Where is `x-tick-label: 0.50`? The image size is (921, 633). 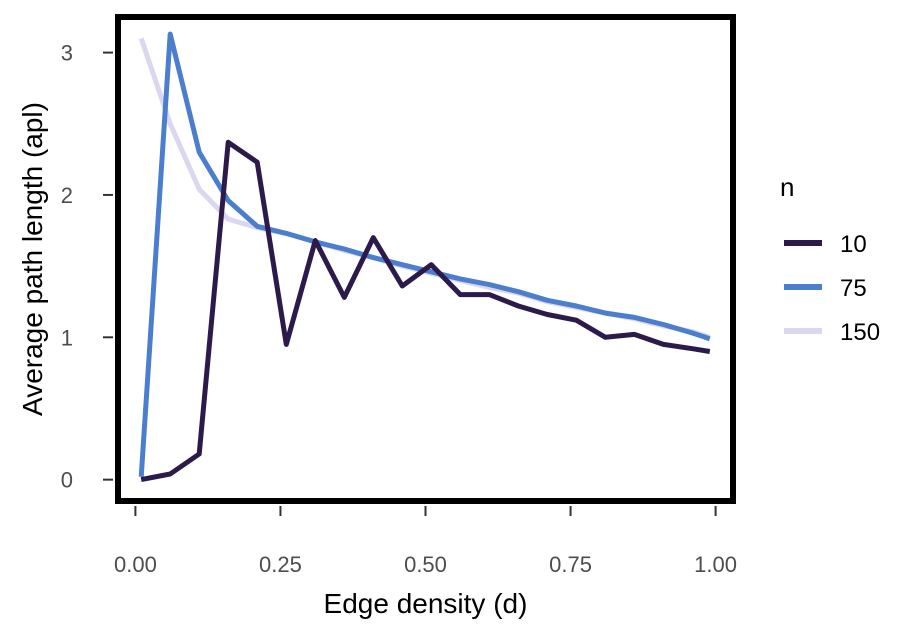
x-tick-label: 0.50 is located at coordinates (425, 564).